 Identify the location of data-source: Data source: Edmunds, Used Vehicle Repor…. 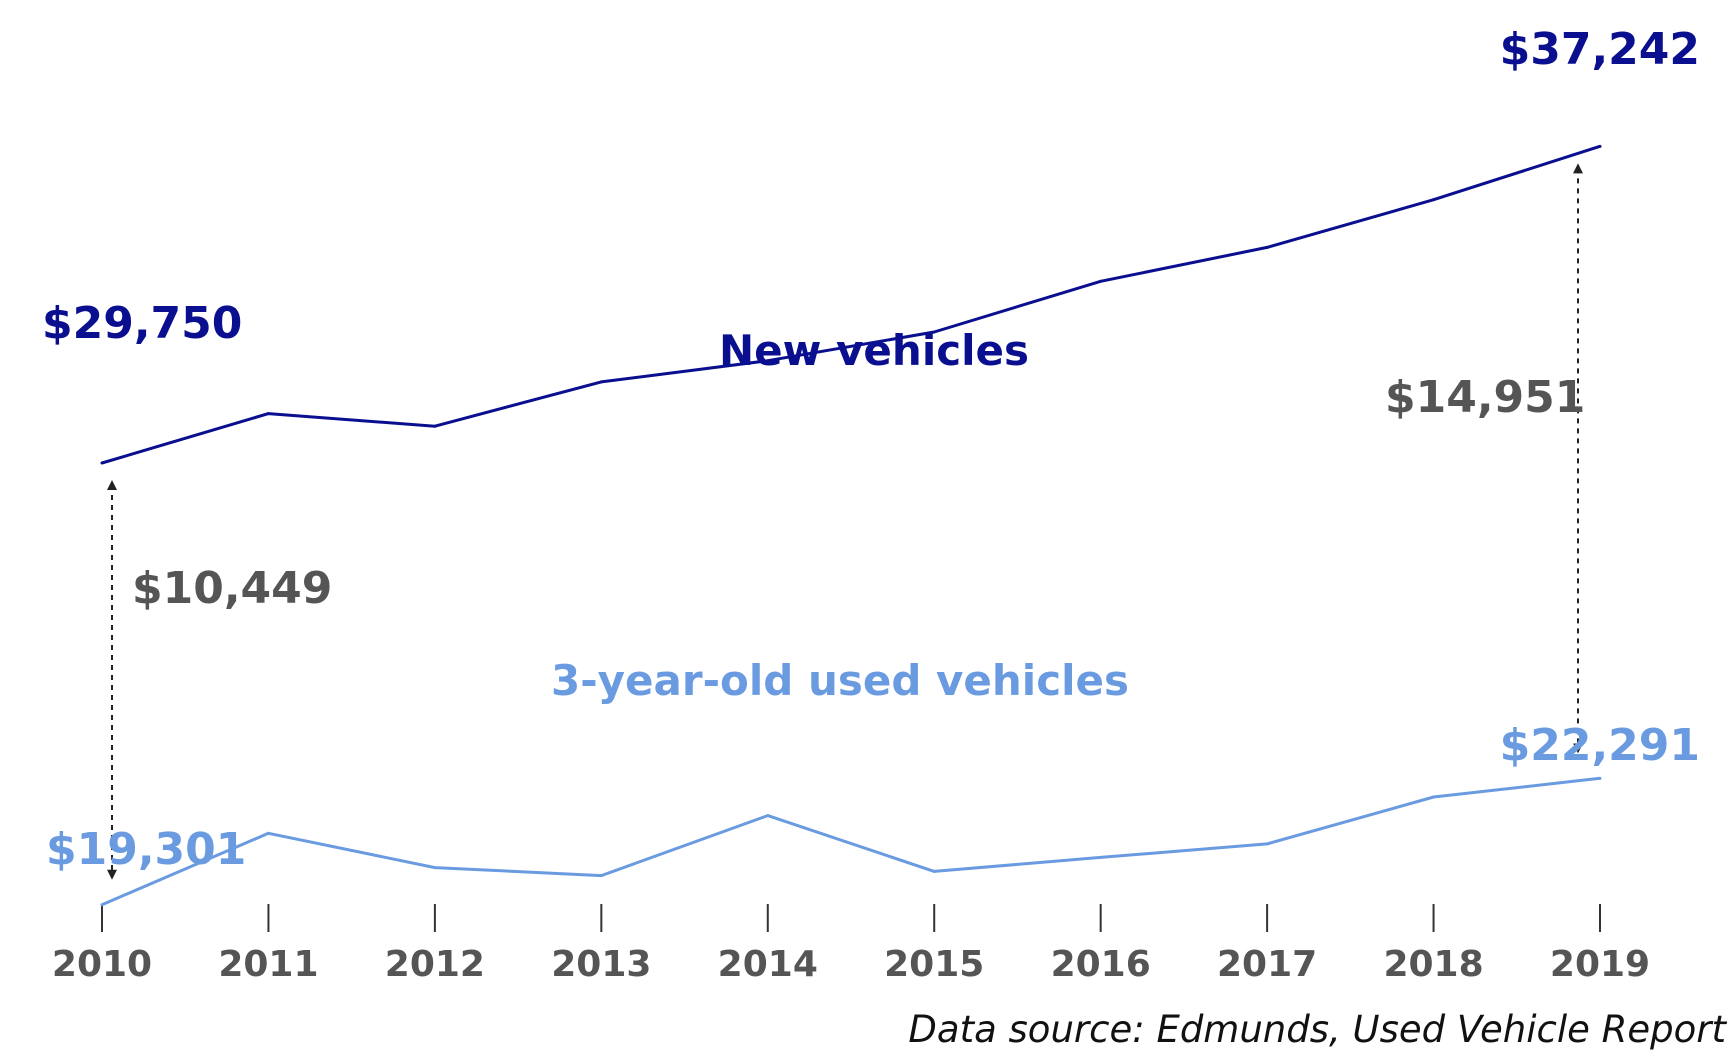
(1317, 1029).